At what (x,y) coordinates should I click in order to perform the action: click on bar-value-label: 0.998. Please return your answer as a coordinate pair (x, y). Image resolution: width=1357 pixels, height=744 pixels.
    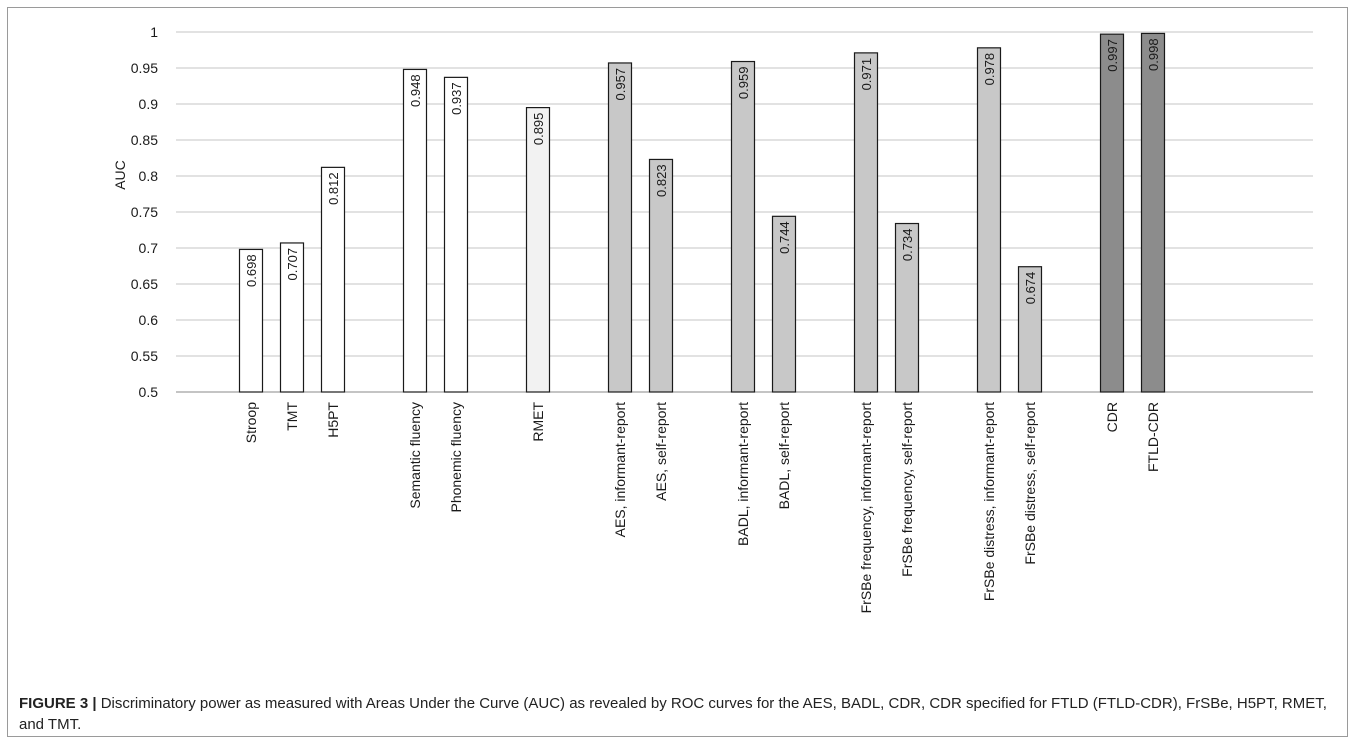
    Looking at the image, I should click on (1153, 54).